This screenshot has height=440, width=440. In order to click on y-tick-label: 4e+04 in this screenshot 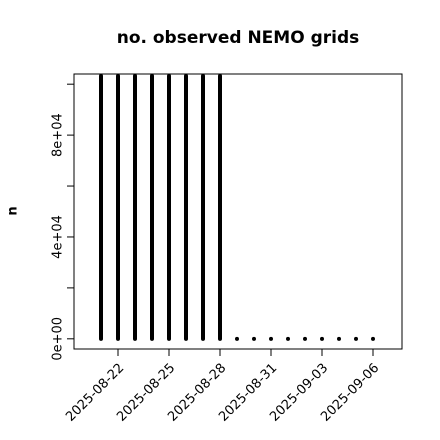, I will do `click(58, 237)`.